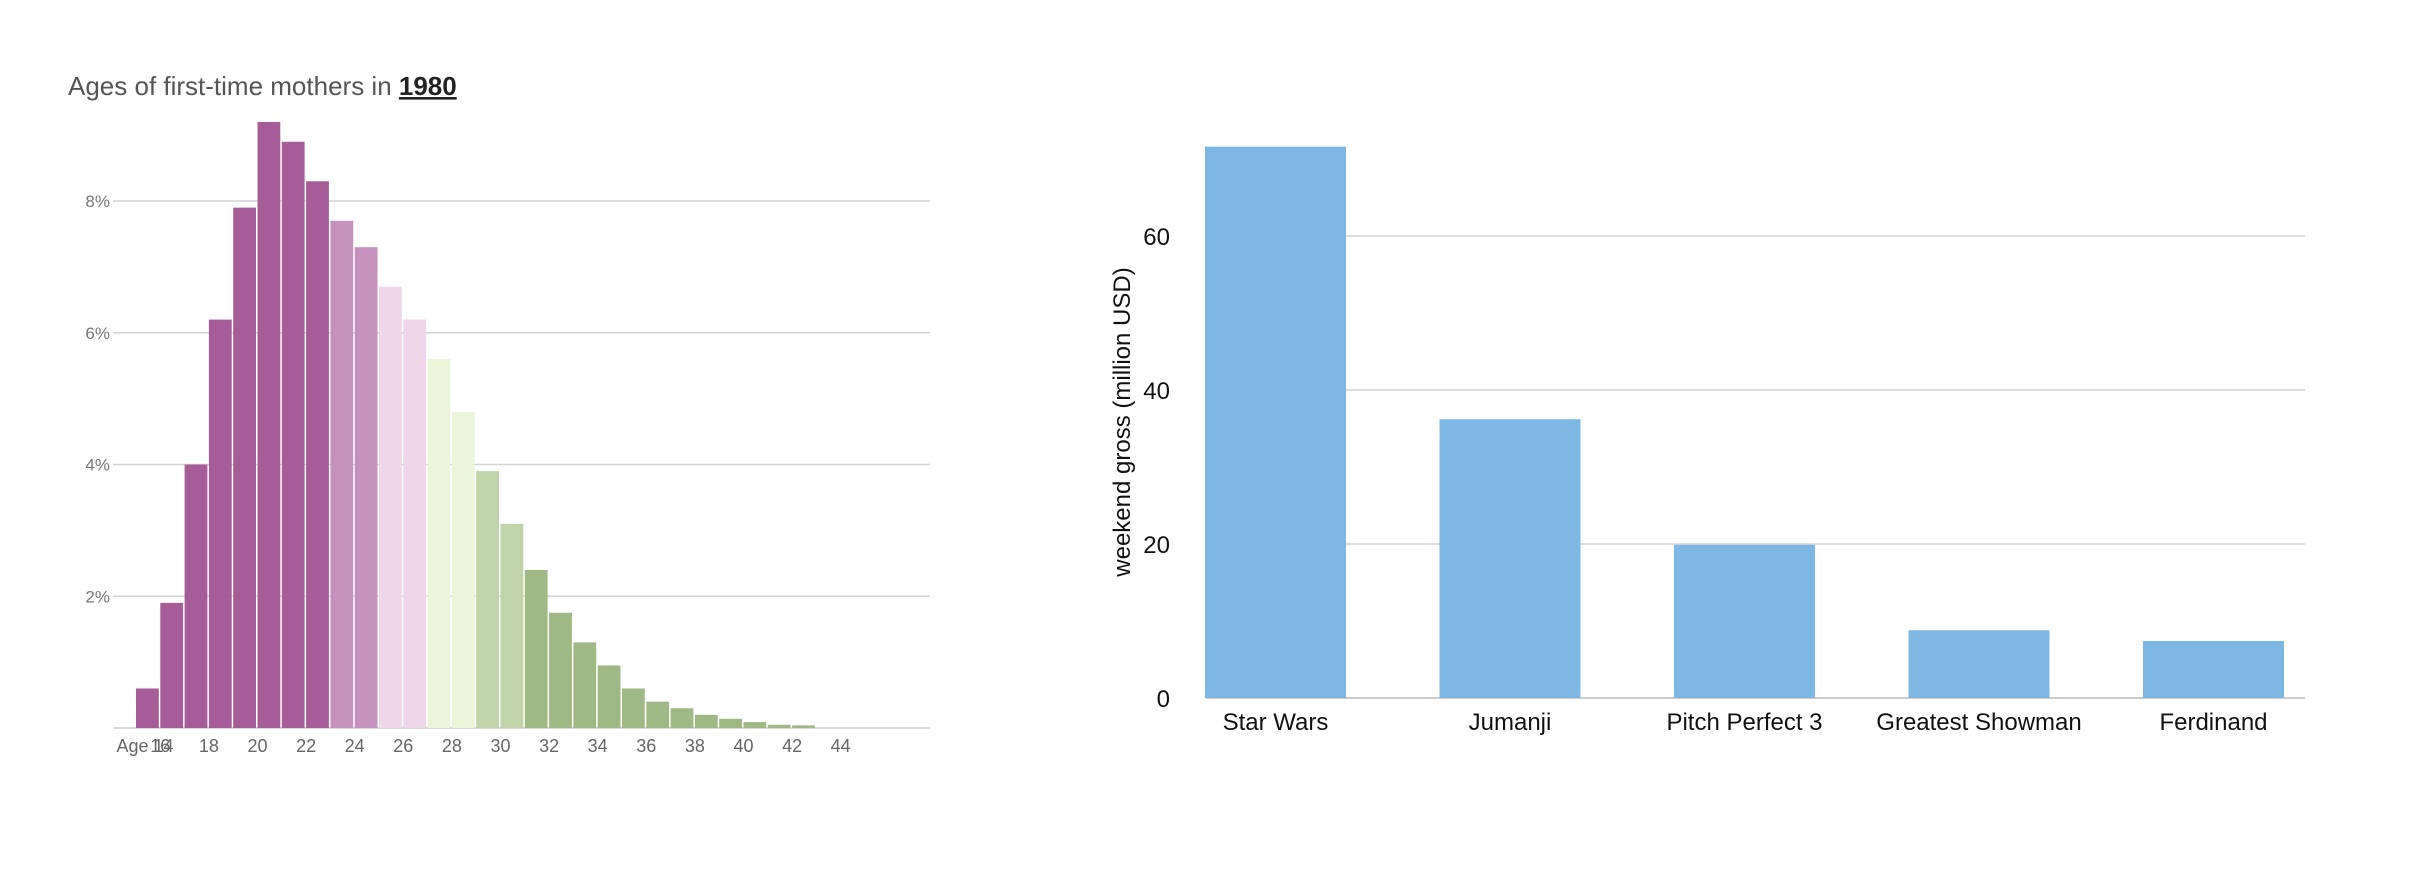 Image resolution: width=2412 pixels, height=872 pixels. Describe the element at coordinates (2213, 722) in the screenshot. I see `chart2-x-tick-label: Ferdinand` at that location.